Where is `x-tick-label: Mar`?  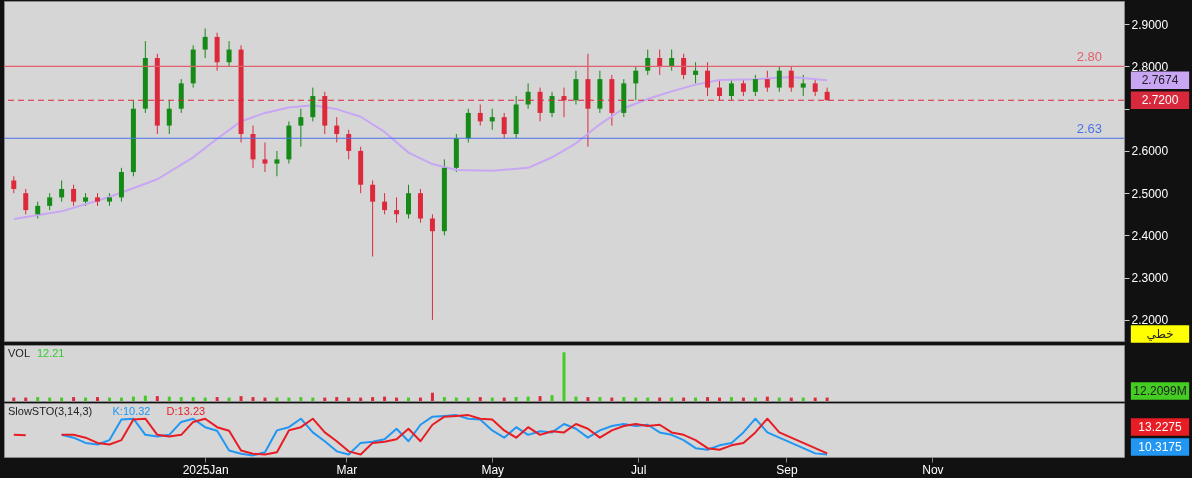 x-tick-label: Mar is located at coordinates (347, 469).